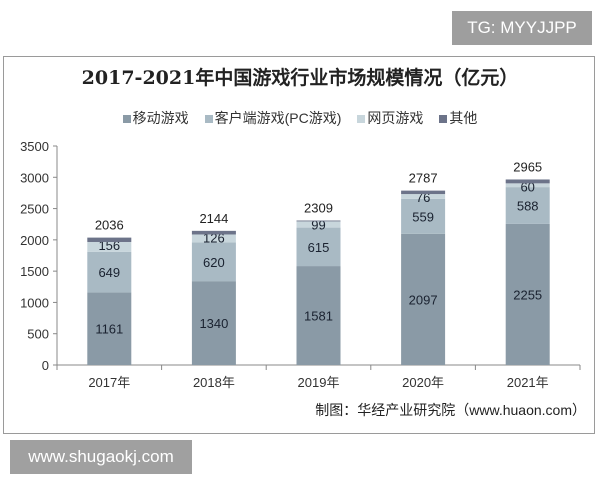 The height and width of the screenshot is (480, 600). I want to click on data-label: 649, so click(109, 272).